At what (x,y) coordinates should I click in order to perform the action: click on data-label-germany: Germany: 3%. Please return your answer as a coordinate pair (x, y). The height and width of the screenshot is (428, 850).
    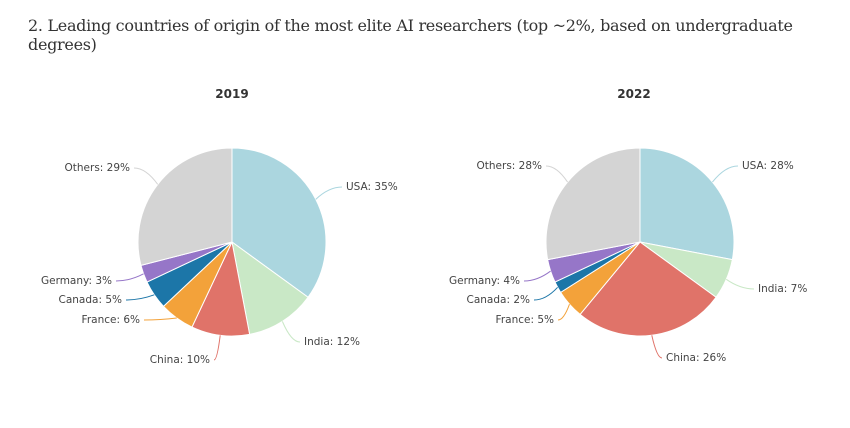
    Looking at the image, I should click on (76, 281).